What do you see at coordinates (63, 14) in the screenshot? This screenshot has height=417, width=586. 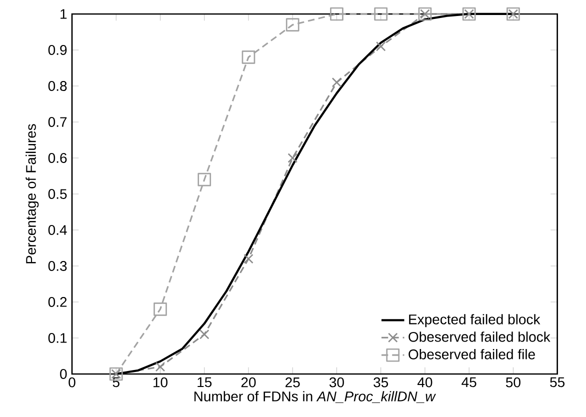 I see `y-tick-label: 1` at bounding box center [63, 14].